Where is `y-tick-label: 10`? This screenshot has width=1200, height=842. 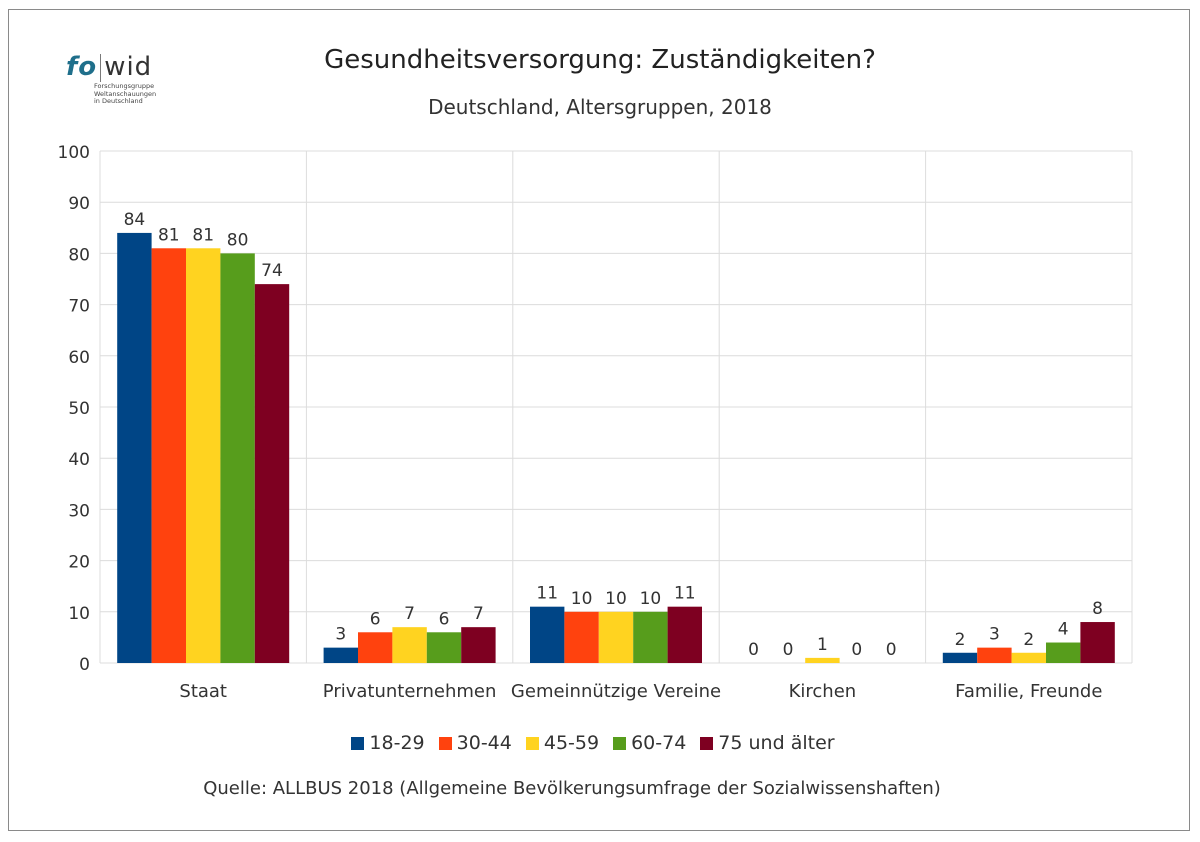 y-tick-label: 10 is located at coordinates (79, 614).